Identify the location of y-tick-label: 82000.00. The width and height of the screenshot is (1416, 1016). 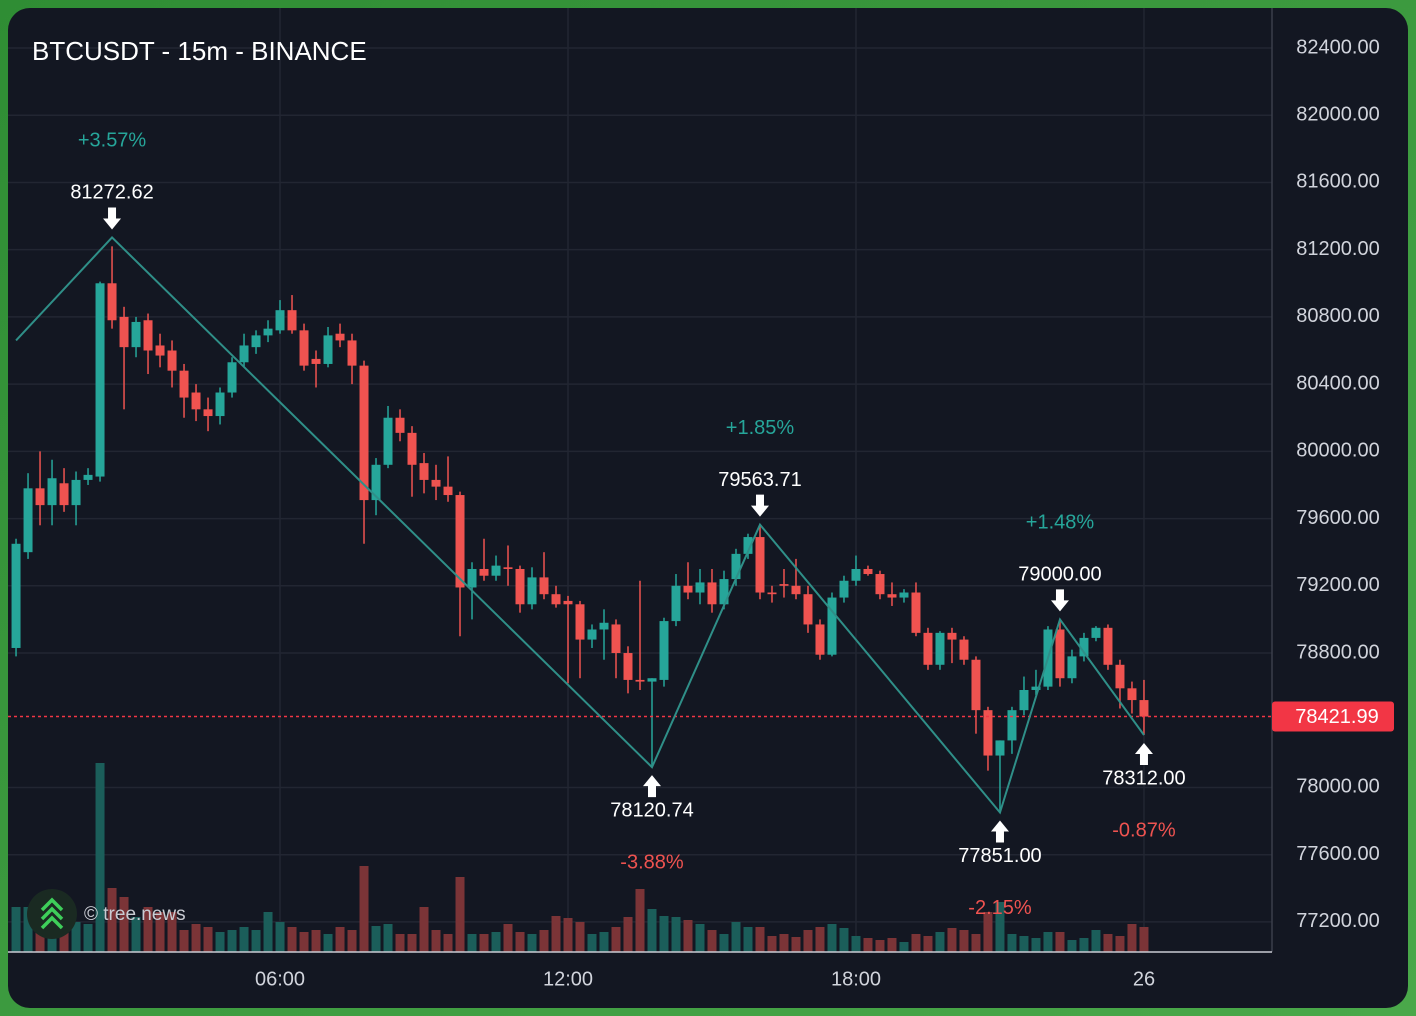
(1337, 115).